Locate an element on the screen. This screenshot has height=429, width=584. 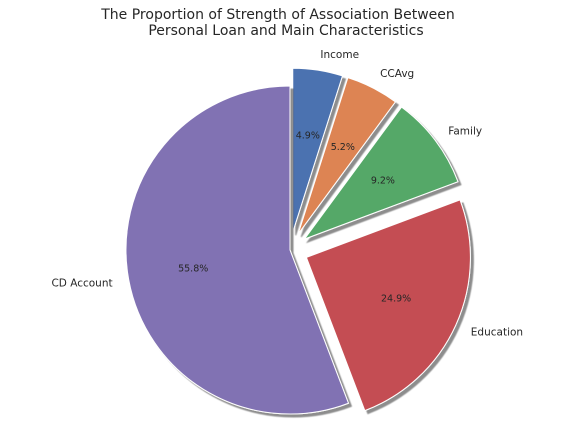
category-label-ccavg: CCAvg is located at coordinates (397, 74).